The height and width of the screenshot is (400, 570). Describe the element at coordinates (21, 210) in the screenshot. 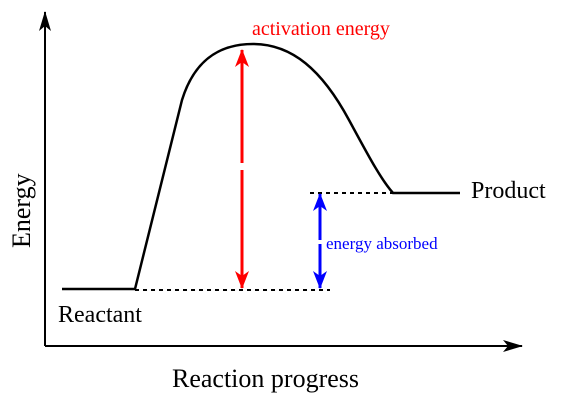

I see `y-axis-label: Energy` at that location.